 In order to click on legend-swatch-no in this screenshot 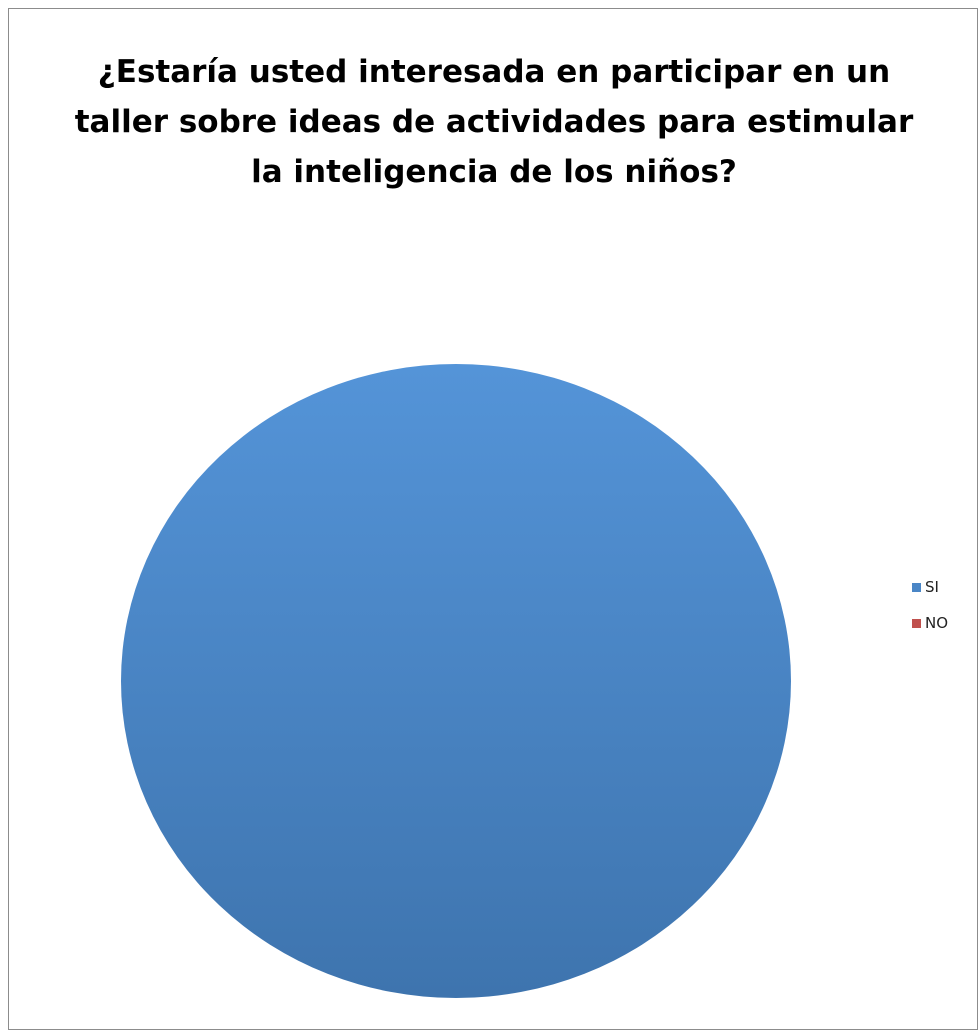, I will do `click(916, 623)`.